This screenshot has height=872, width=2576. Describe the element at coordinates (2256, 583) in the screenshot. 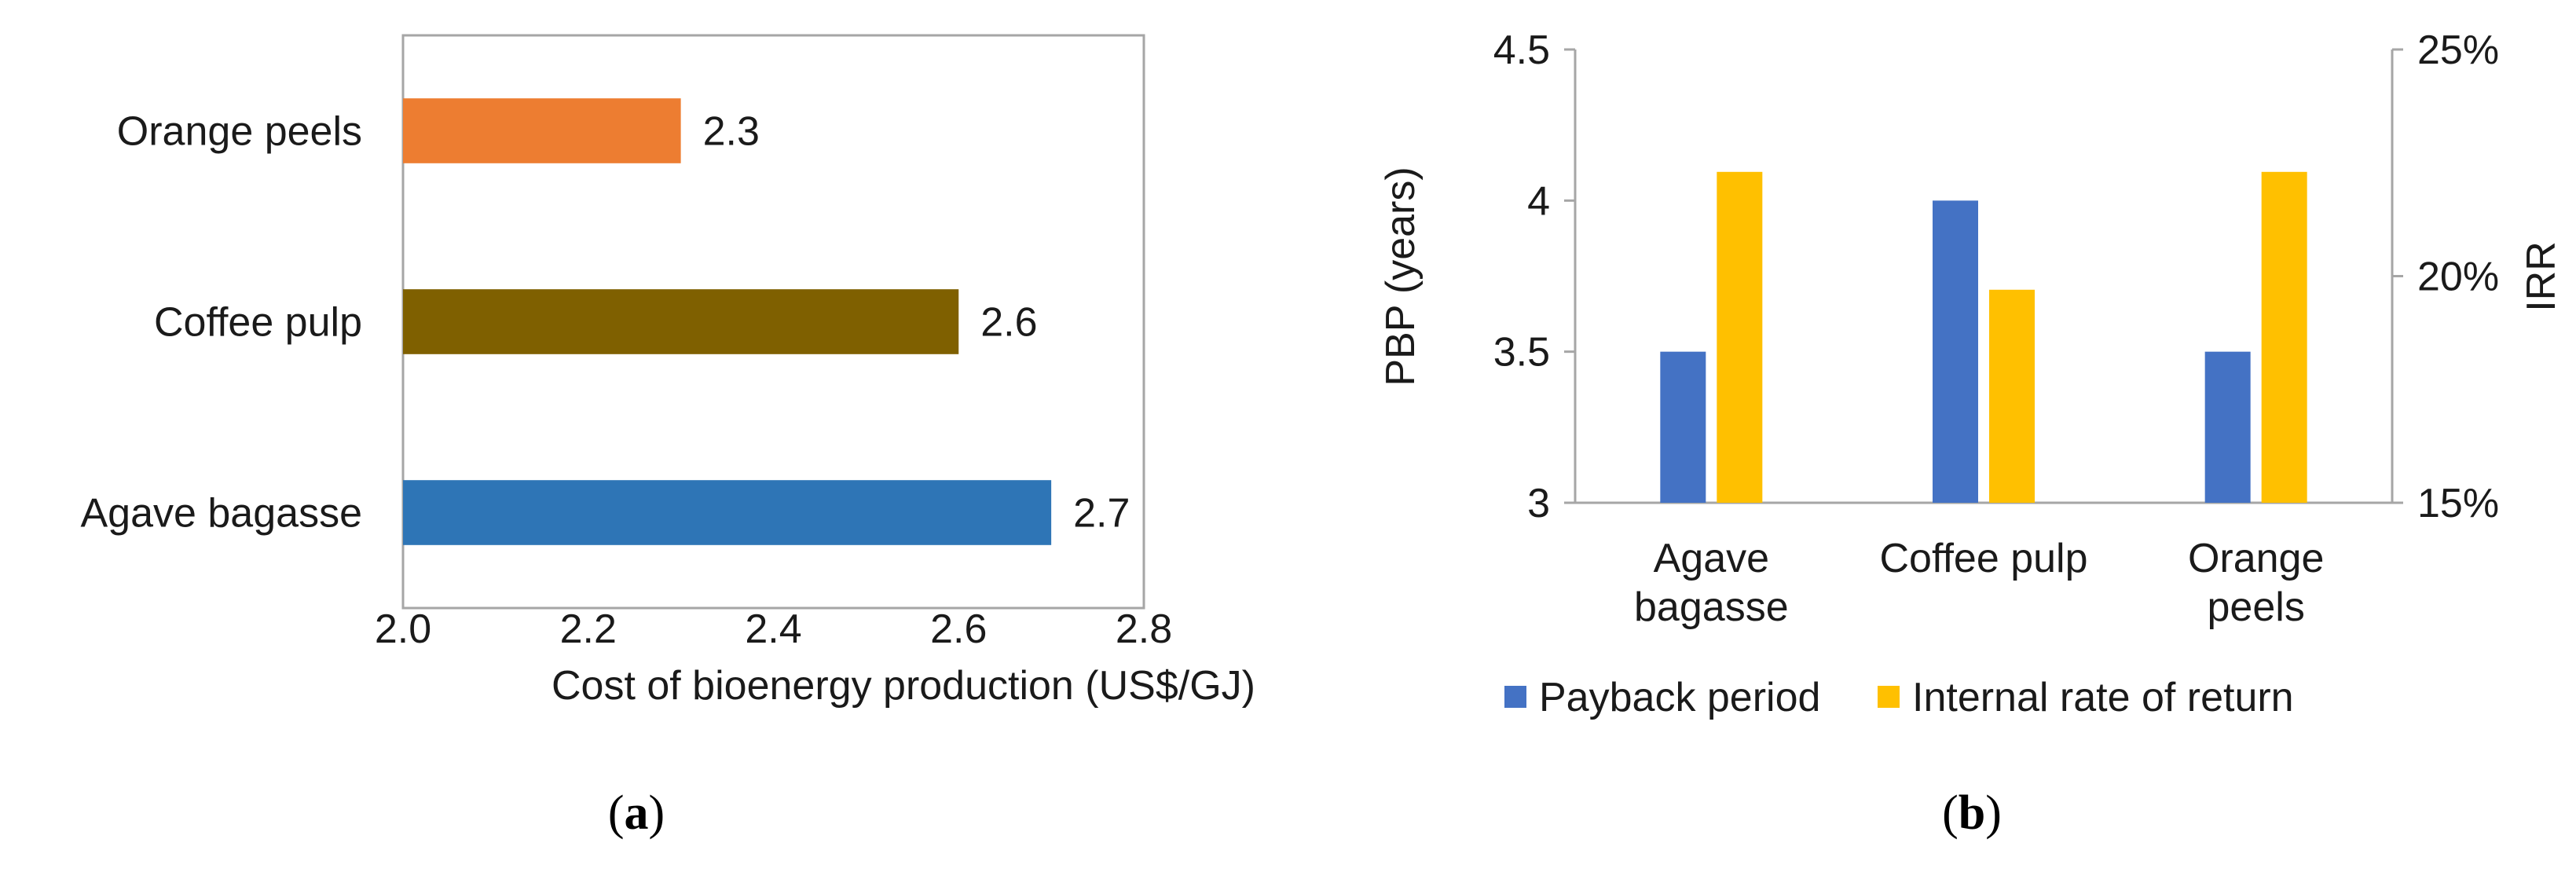

I see `chart-b-category-label: Orange peels` at that location.